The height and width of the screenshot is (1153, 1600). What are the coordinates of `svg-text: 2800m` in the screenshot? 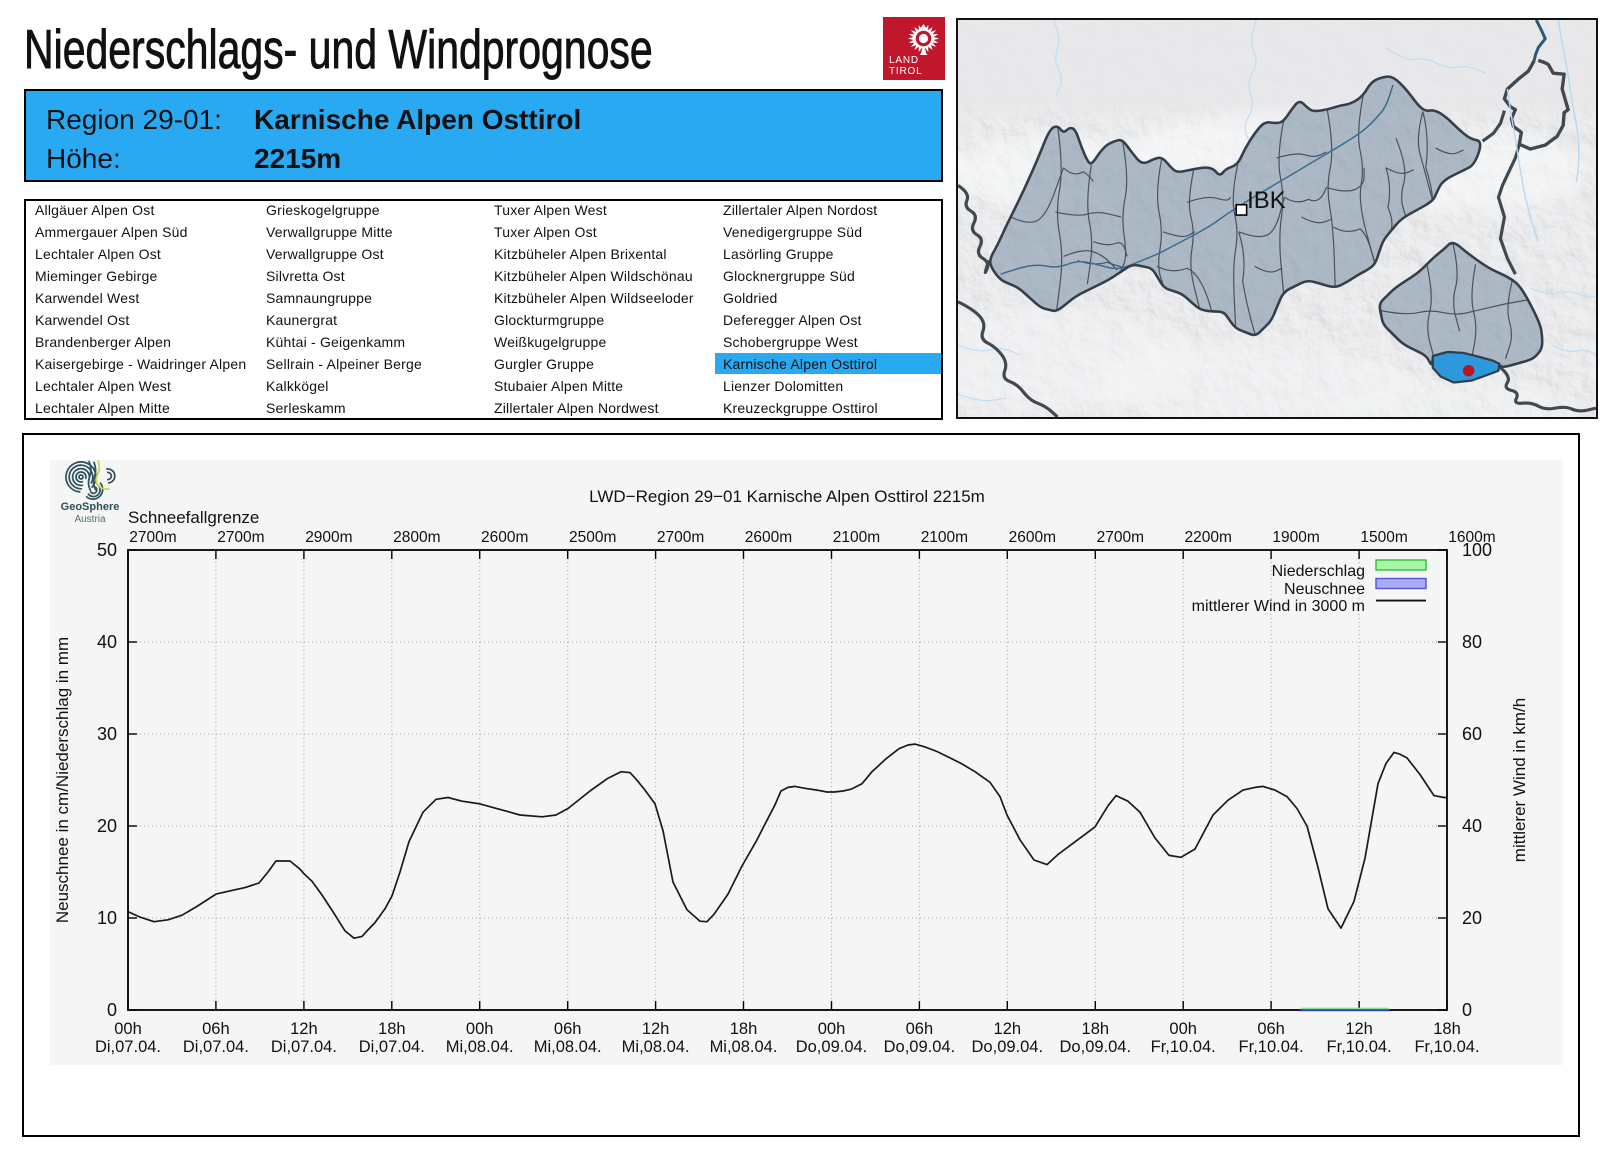 It's located at (416, 537).